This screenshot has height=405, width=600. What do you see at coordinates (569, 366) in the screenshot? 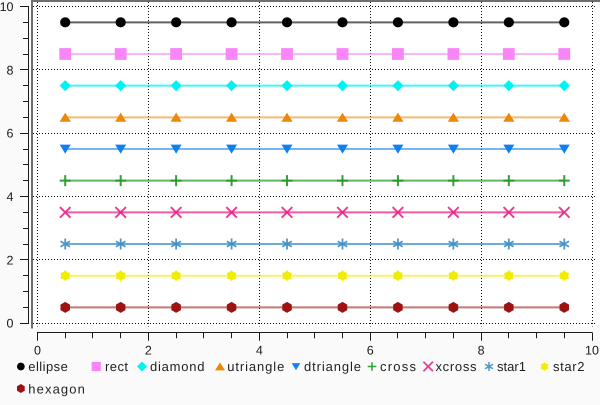
I see `svg-text: star2` at bounding box center [569, 366].